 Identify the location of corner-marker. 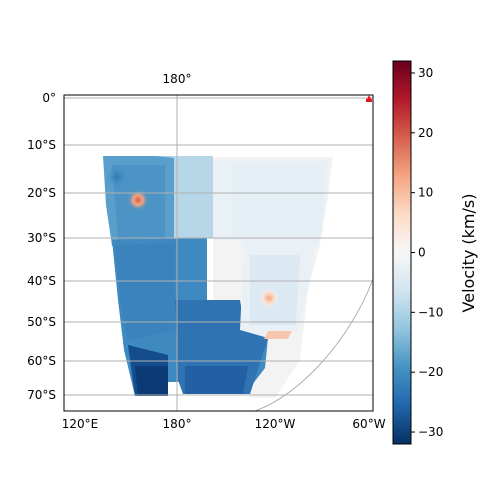
(369, 98).